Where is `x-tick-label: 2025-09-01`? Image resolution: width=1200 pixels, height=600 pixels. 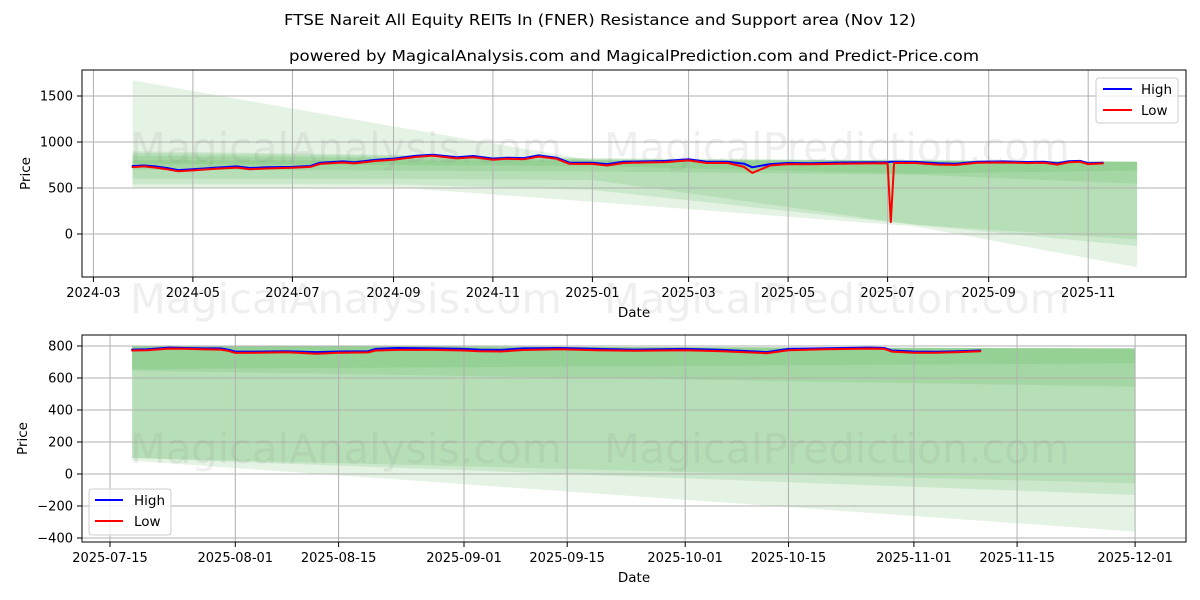 x-tick-label: 2025-09-01 is located at coordinates (464, 558).